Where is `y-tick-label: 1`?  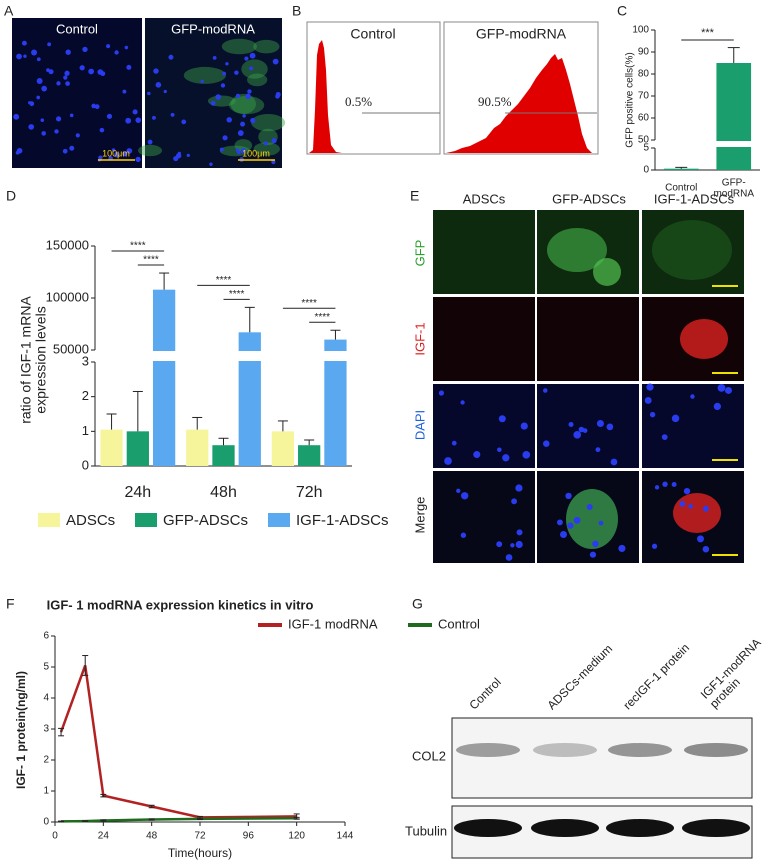
y-tick-label: 1 is located at coordinates (46, 791).